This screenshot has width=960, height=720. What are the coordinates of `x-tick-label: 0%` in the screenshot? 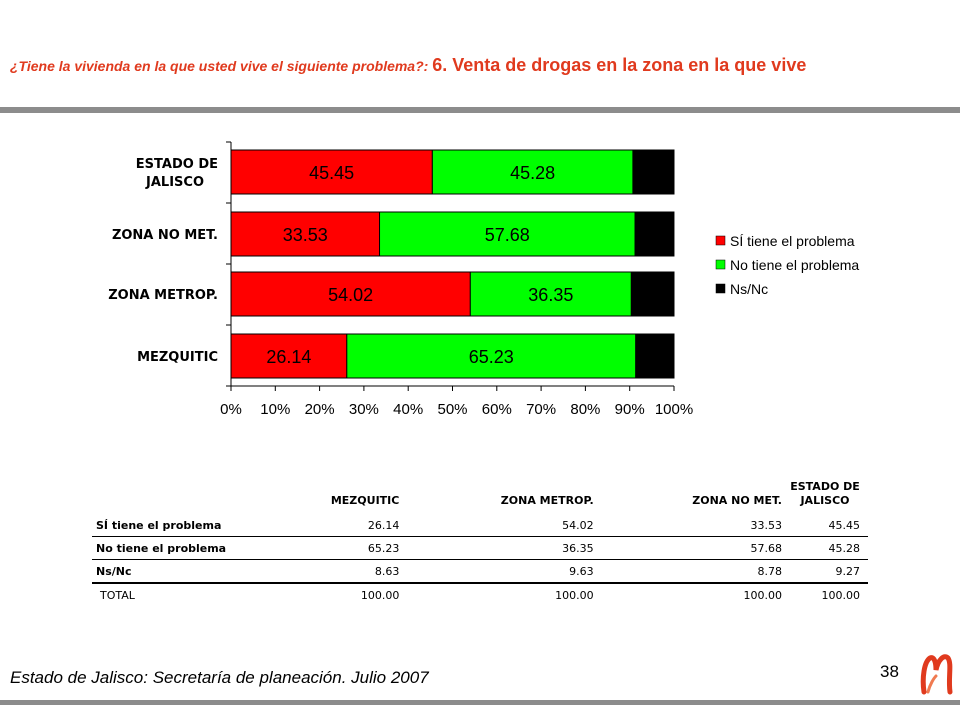 It's located at (231, 409).